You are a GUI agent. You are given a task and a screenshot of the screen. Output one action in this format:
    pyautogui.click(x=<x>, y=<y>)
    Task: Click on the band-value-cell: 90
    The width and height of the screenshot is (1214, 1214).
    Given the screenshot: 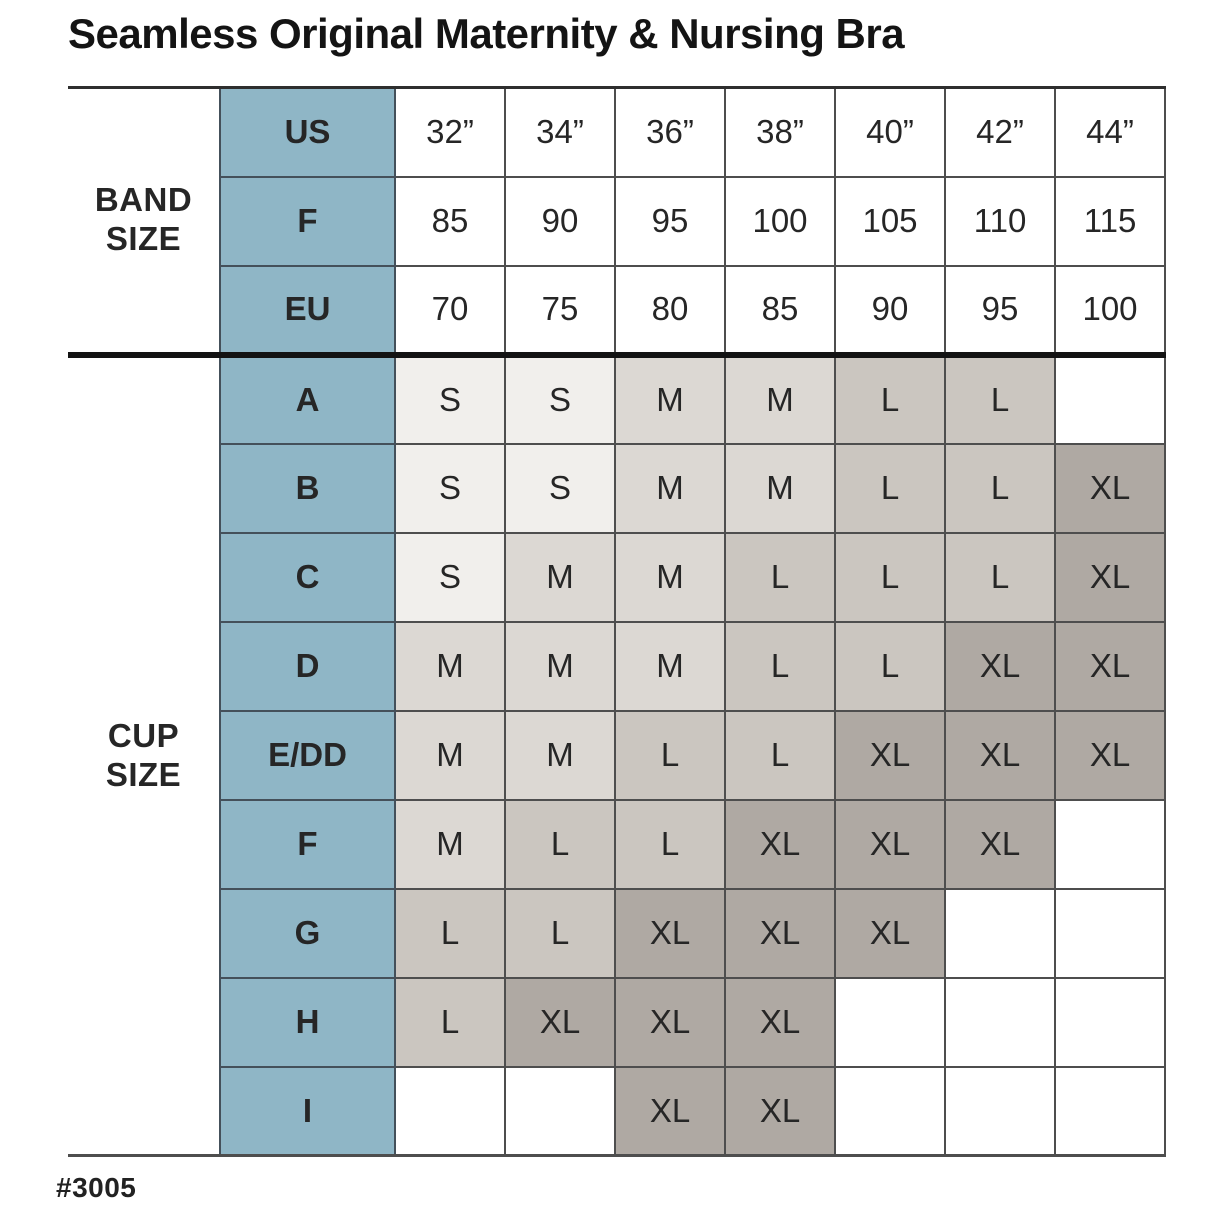 What is the action you would take?
    pyautogui.click(x=560, y=221)
    